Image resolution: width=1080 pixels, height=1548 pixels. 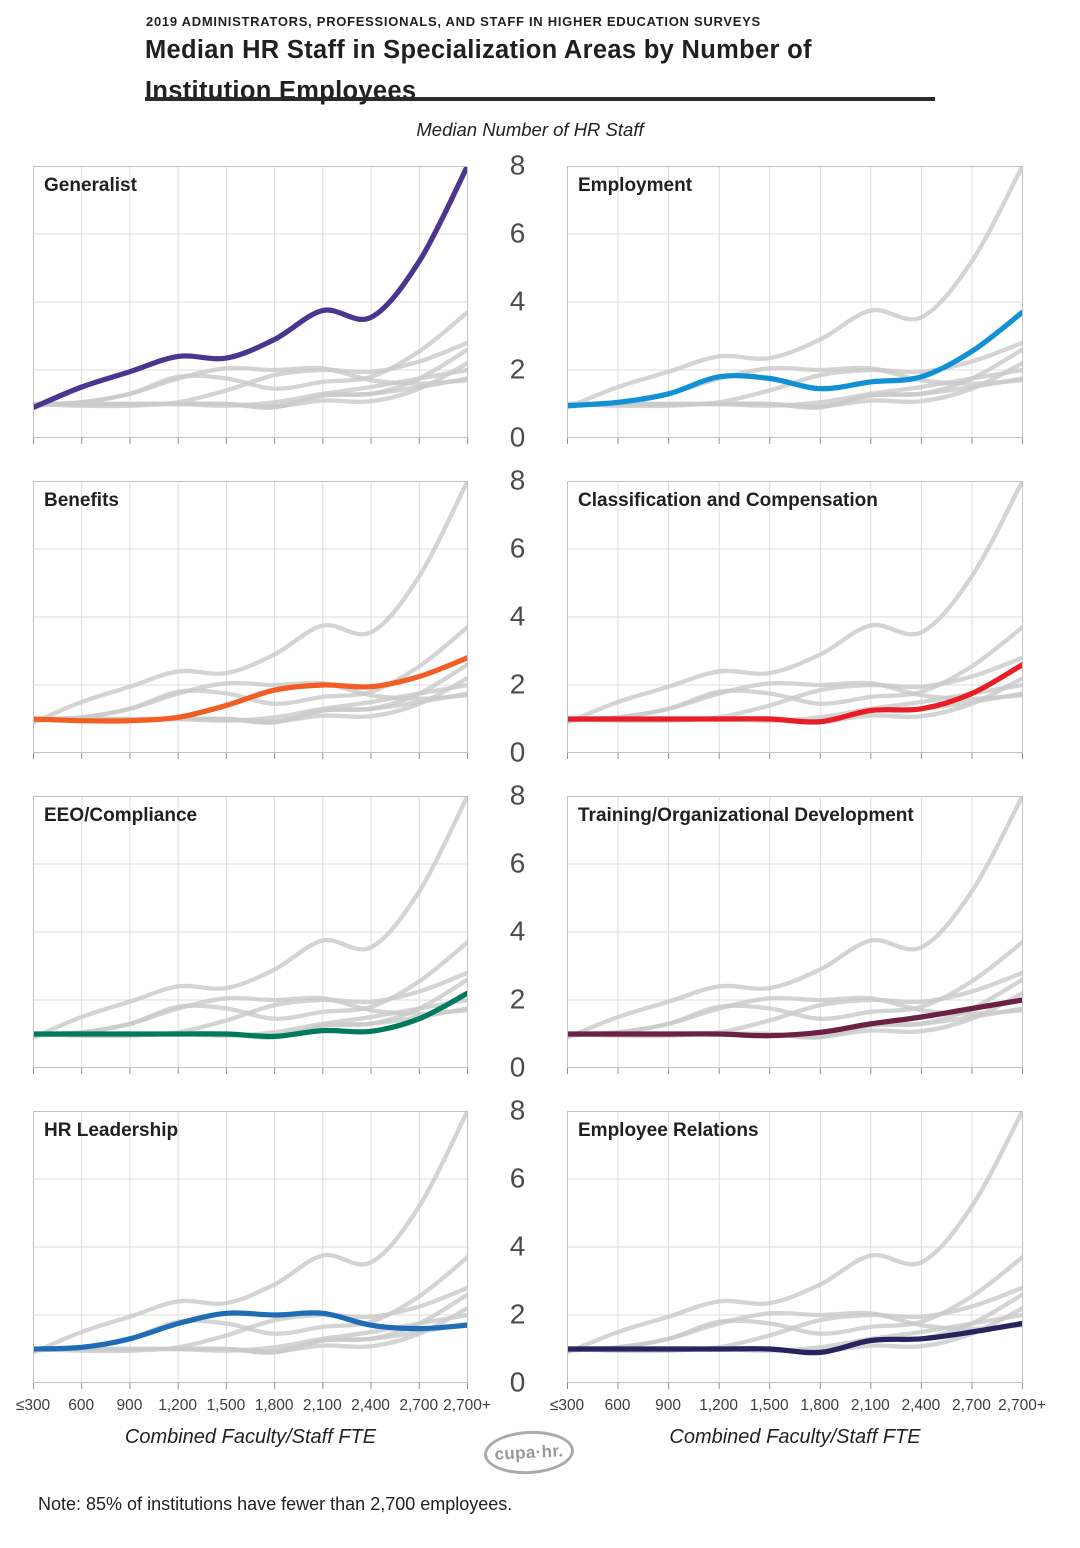 I want to click on y-axis-title: Median Number of HR Staff, so click(x=530, y=129).